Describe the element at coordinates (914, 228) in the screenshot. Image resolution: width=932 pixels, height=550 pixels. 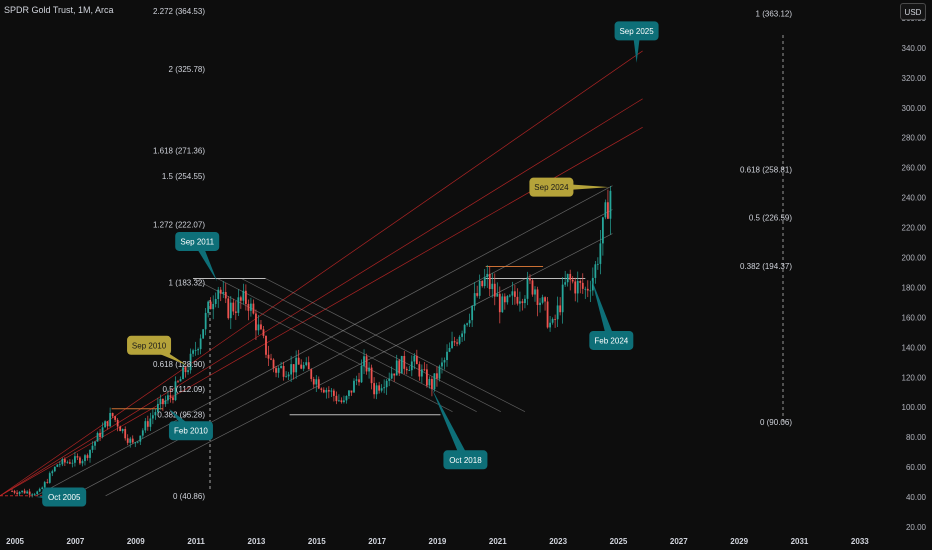
I see `y-tick-label: 220.00` at that location.